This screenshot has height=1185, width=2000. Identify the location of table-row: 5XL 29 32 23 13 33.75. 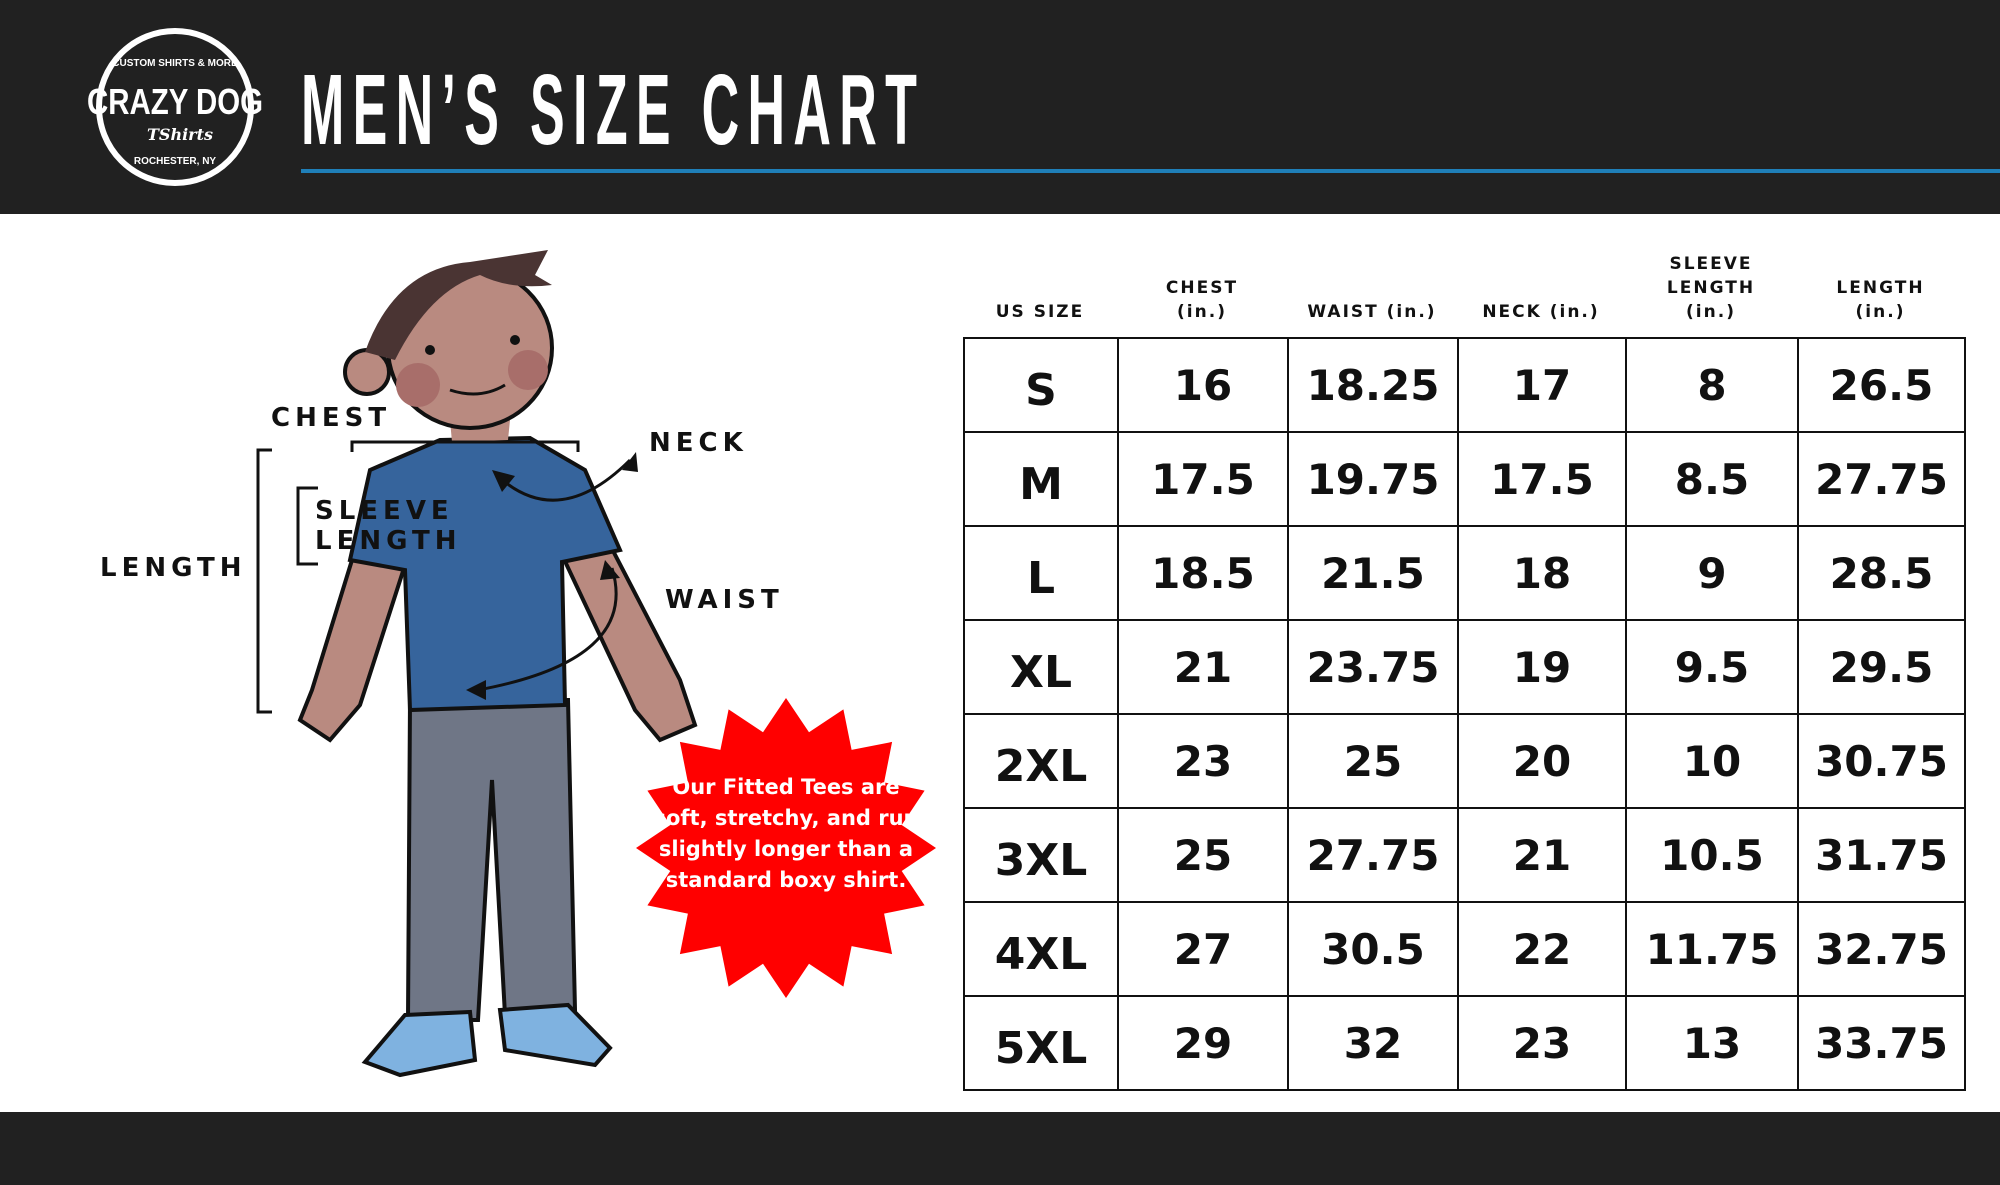
(1464, 1043).